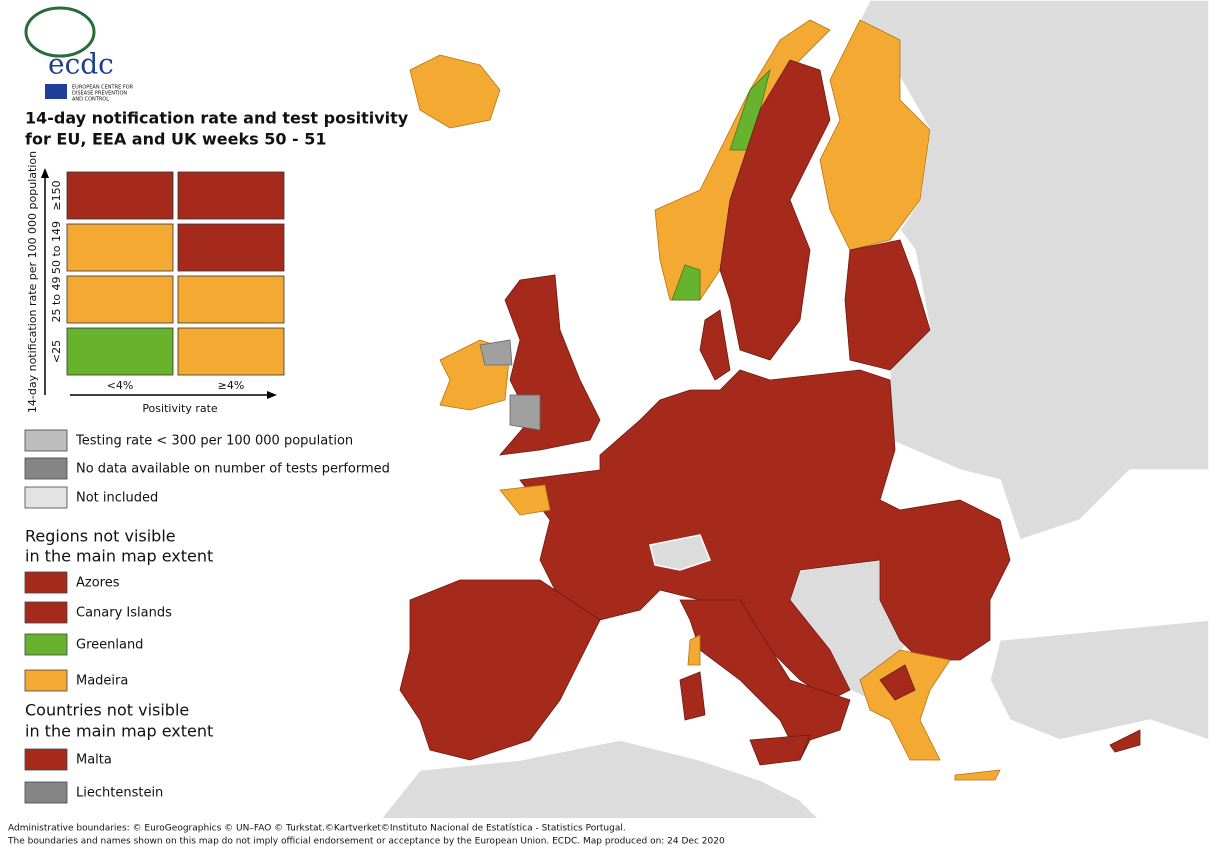 Image resolution: width=1209 pixels, height=847 pixels. Describe the element at coordinates (56, 247) in the screenshot. I see `row-label: 50 to 149` at that location.